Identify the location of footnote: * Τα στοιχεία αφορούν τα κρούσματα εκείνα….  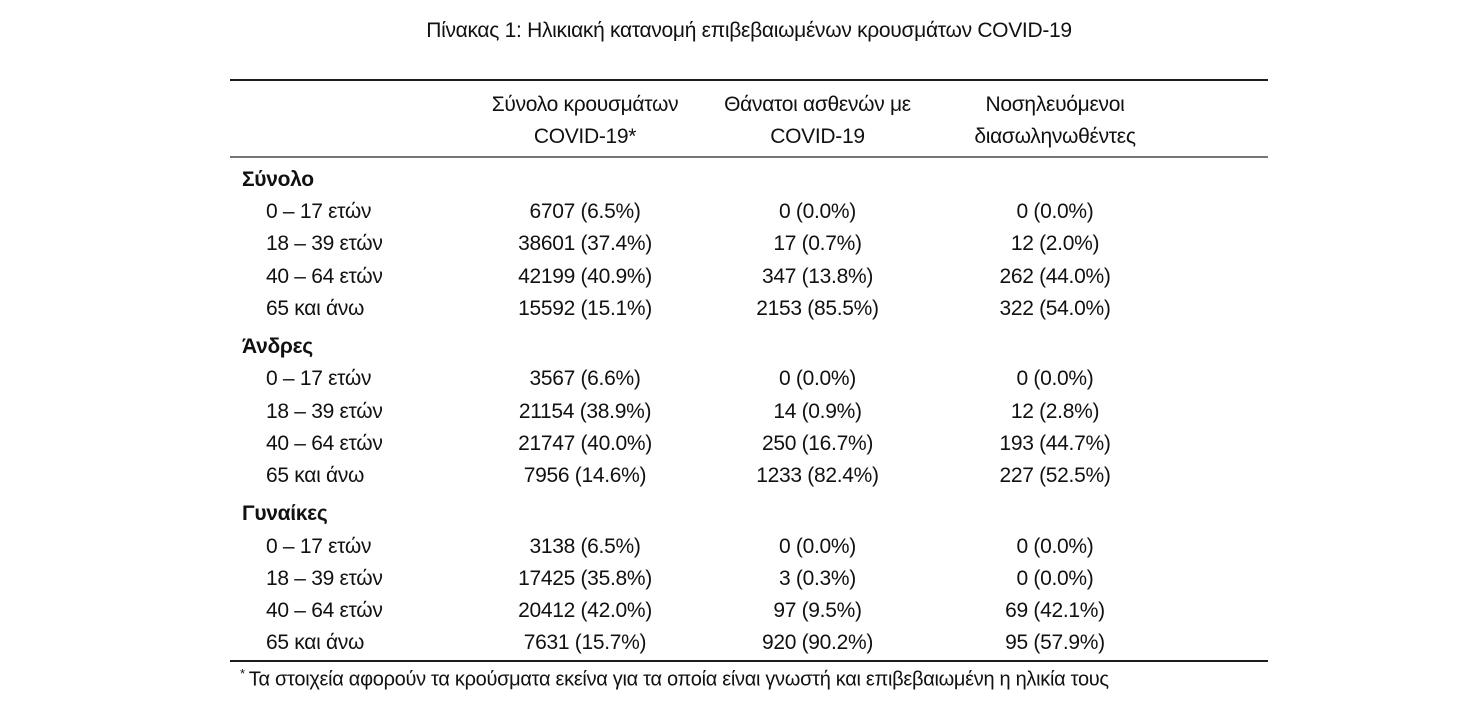
(674, 679).